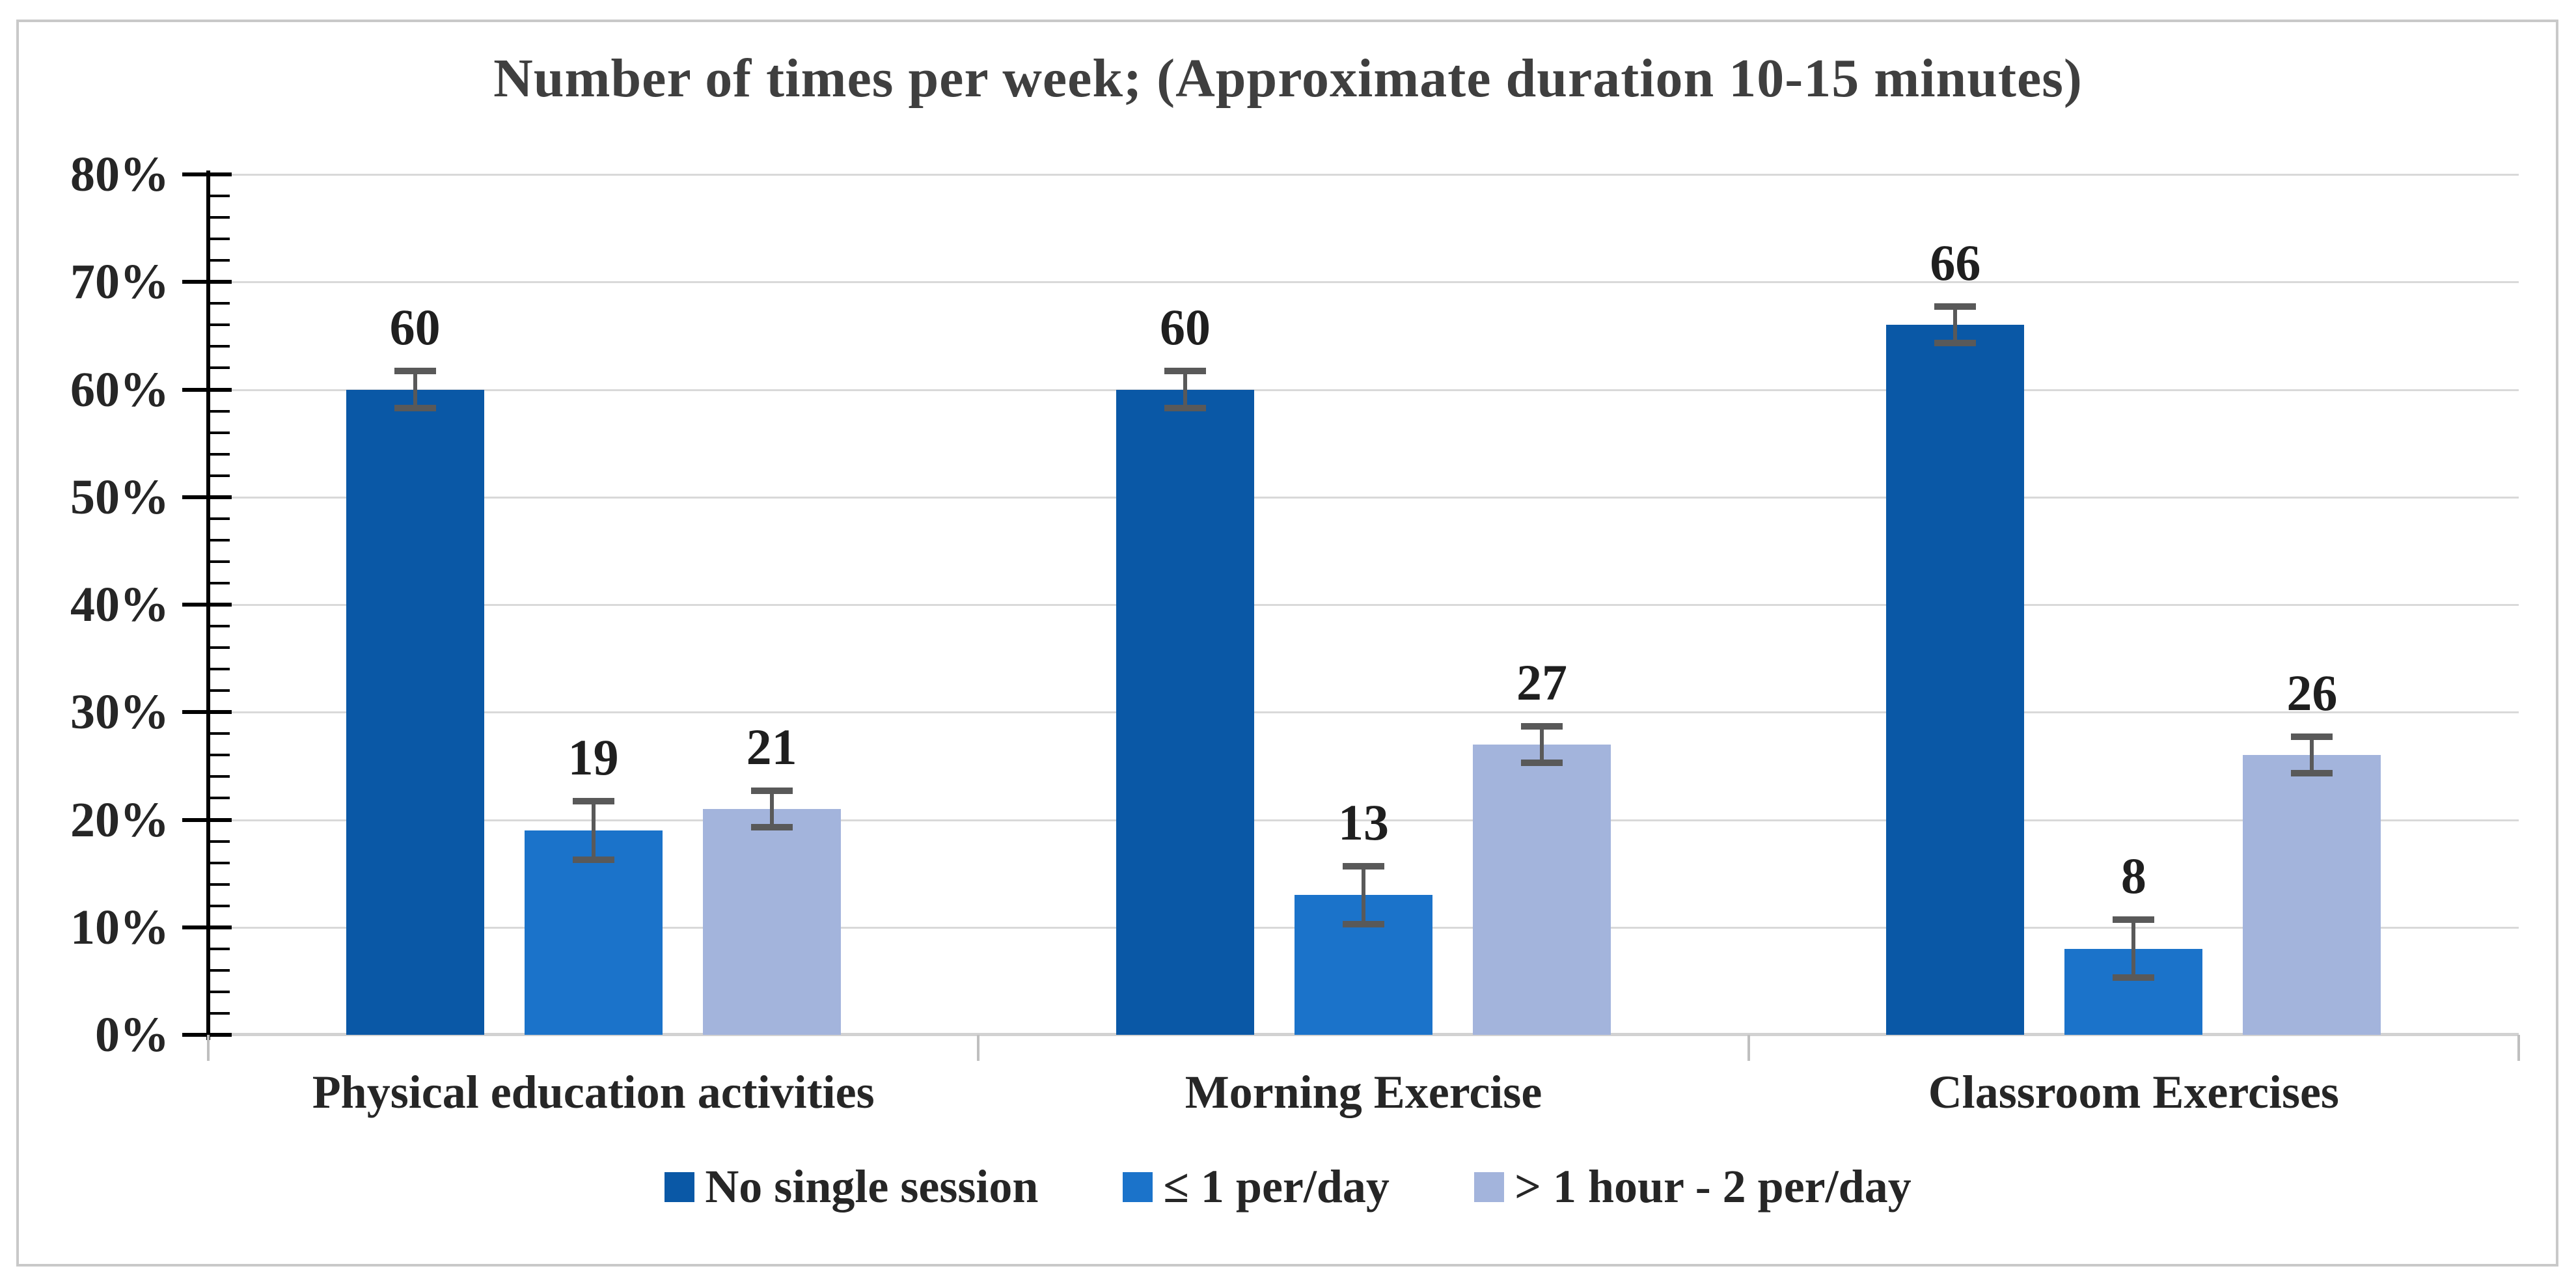 Image resolution: width=2576 pixels, height=1288 pixels. What do you see at coordinates (1185, 328) in the screenshot?
I see `value-label-60: 60` at bounding box center [1185, 328].